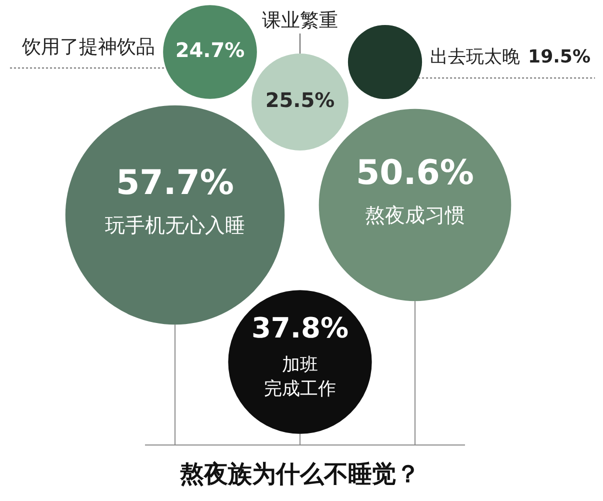 This screenshot has height=501, width=603. Describe the element at coordinates (300, 377) in the screenshot. I see `category-label: 加班完成工作` at that location.